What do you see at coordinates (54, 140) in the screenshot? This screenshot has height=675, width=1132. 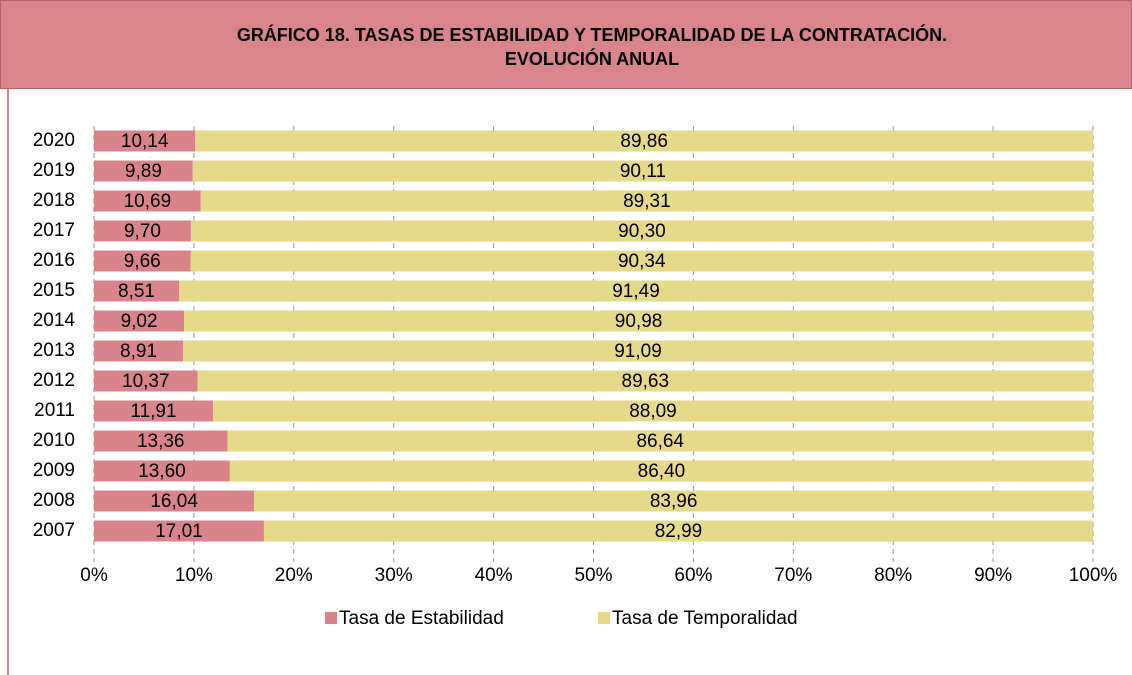 I see `y-tick-label: 2020` at bounding box center [54, 140].